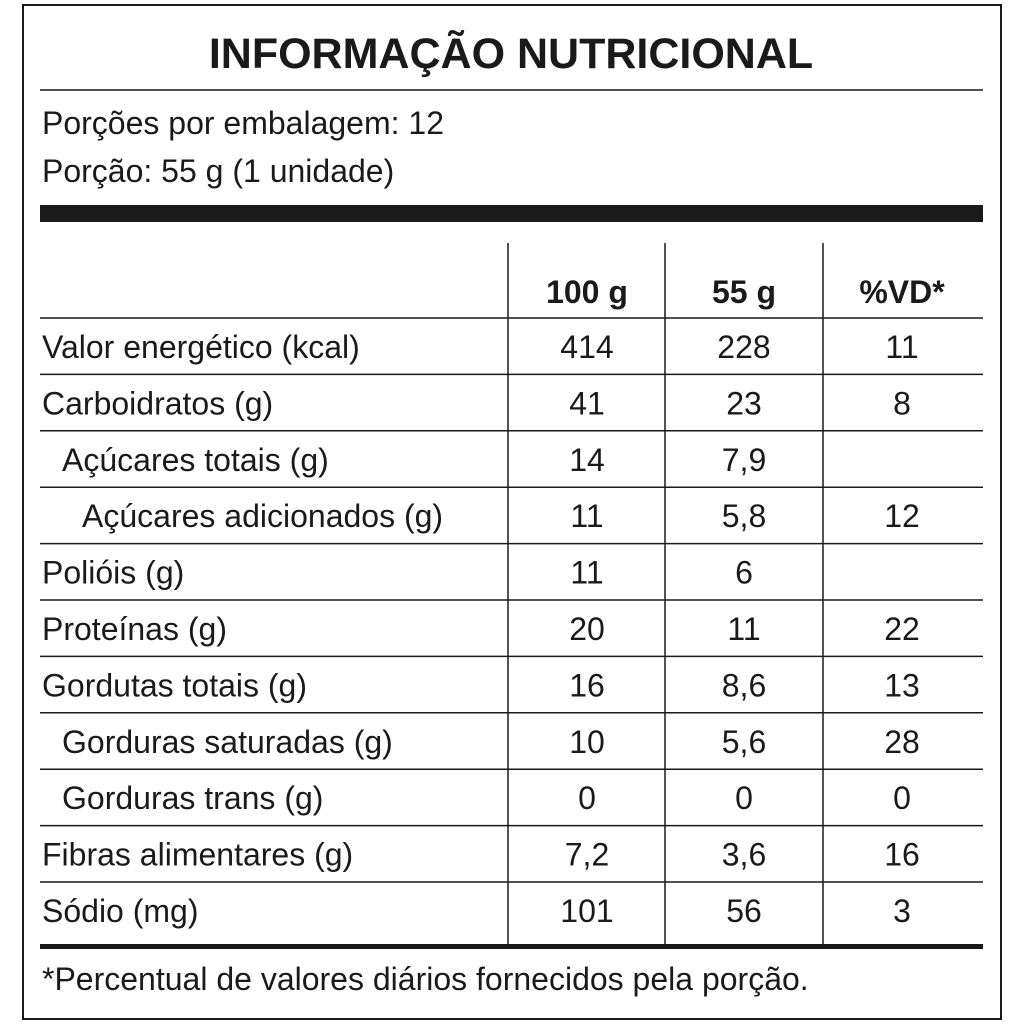 The width and height of the screenshot is (1024, 1029). I want to click on cell-value: 28, so click(902, 742).